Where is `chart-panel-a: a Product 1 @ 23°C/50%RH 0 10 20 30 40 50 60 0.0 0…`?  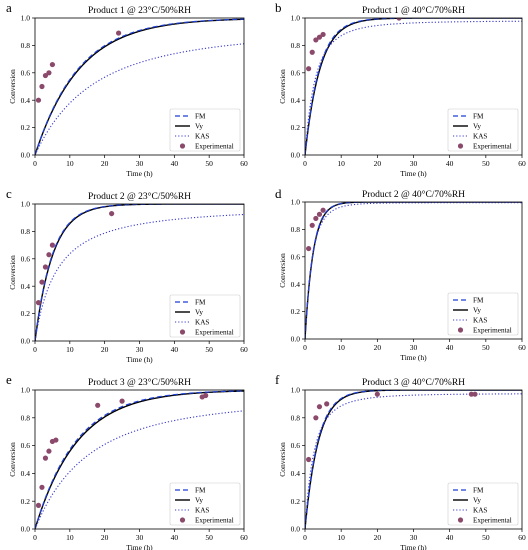 chart-panel-a: a Product 1 @ 23°C/50%RH 0 10 20 30 40 50 60 0.0 0… is located at coordinates (127, 89).